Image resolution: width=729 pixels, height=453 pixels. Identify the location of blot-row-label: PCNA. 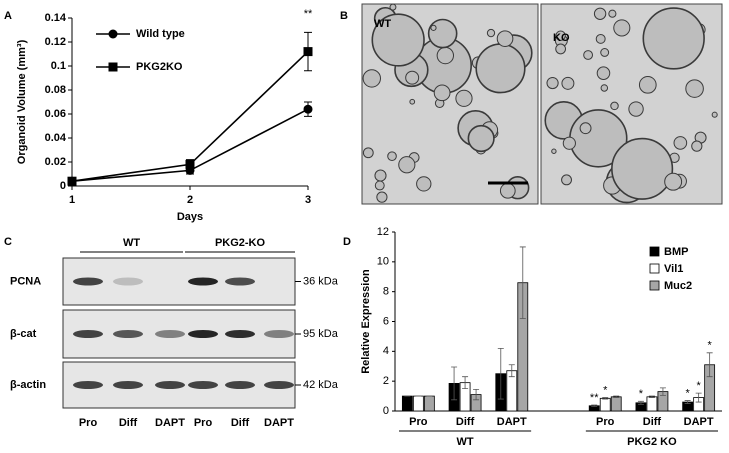
(25, 281).